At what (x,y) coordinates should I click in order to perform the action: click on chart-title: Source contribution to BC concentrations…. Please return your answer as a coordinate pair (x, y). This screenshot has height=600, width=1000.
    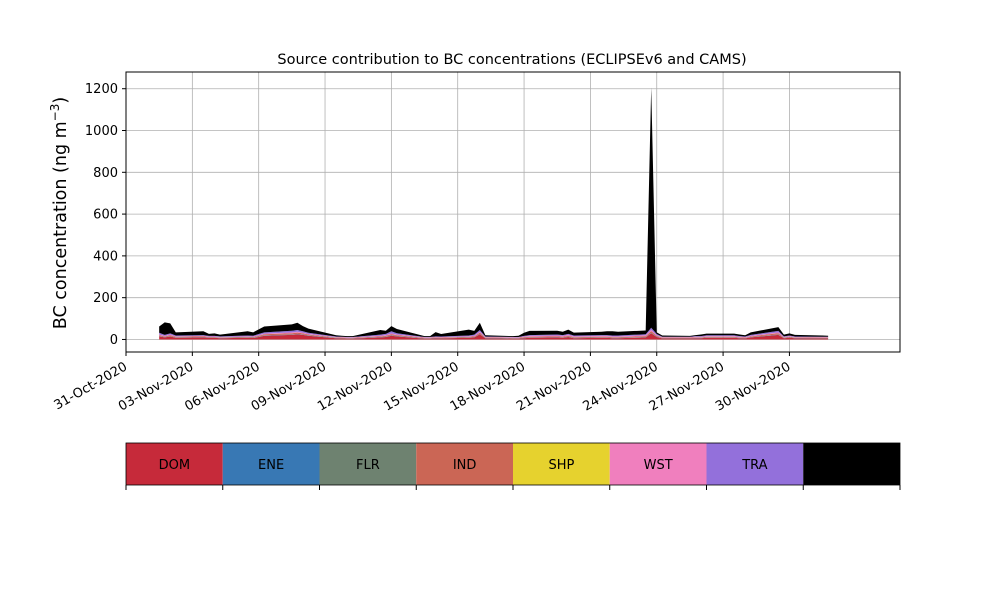
    Looking at the image, I should click on (511, 60).